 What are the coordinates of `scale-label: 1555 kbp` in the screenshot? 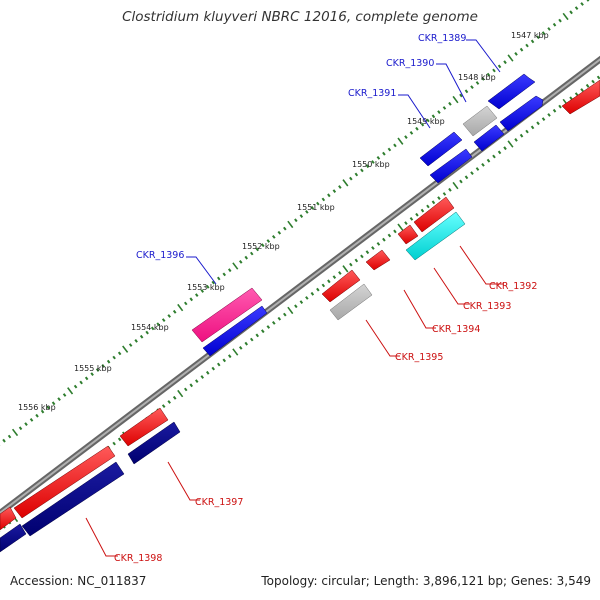 It's located at (93, 368).